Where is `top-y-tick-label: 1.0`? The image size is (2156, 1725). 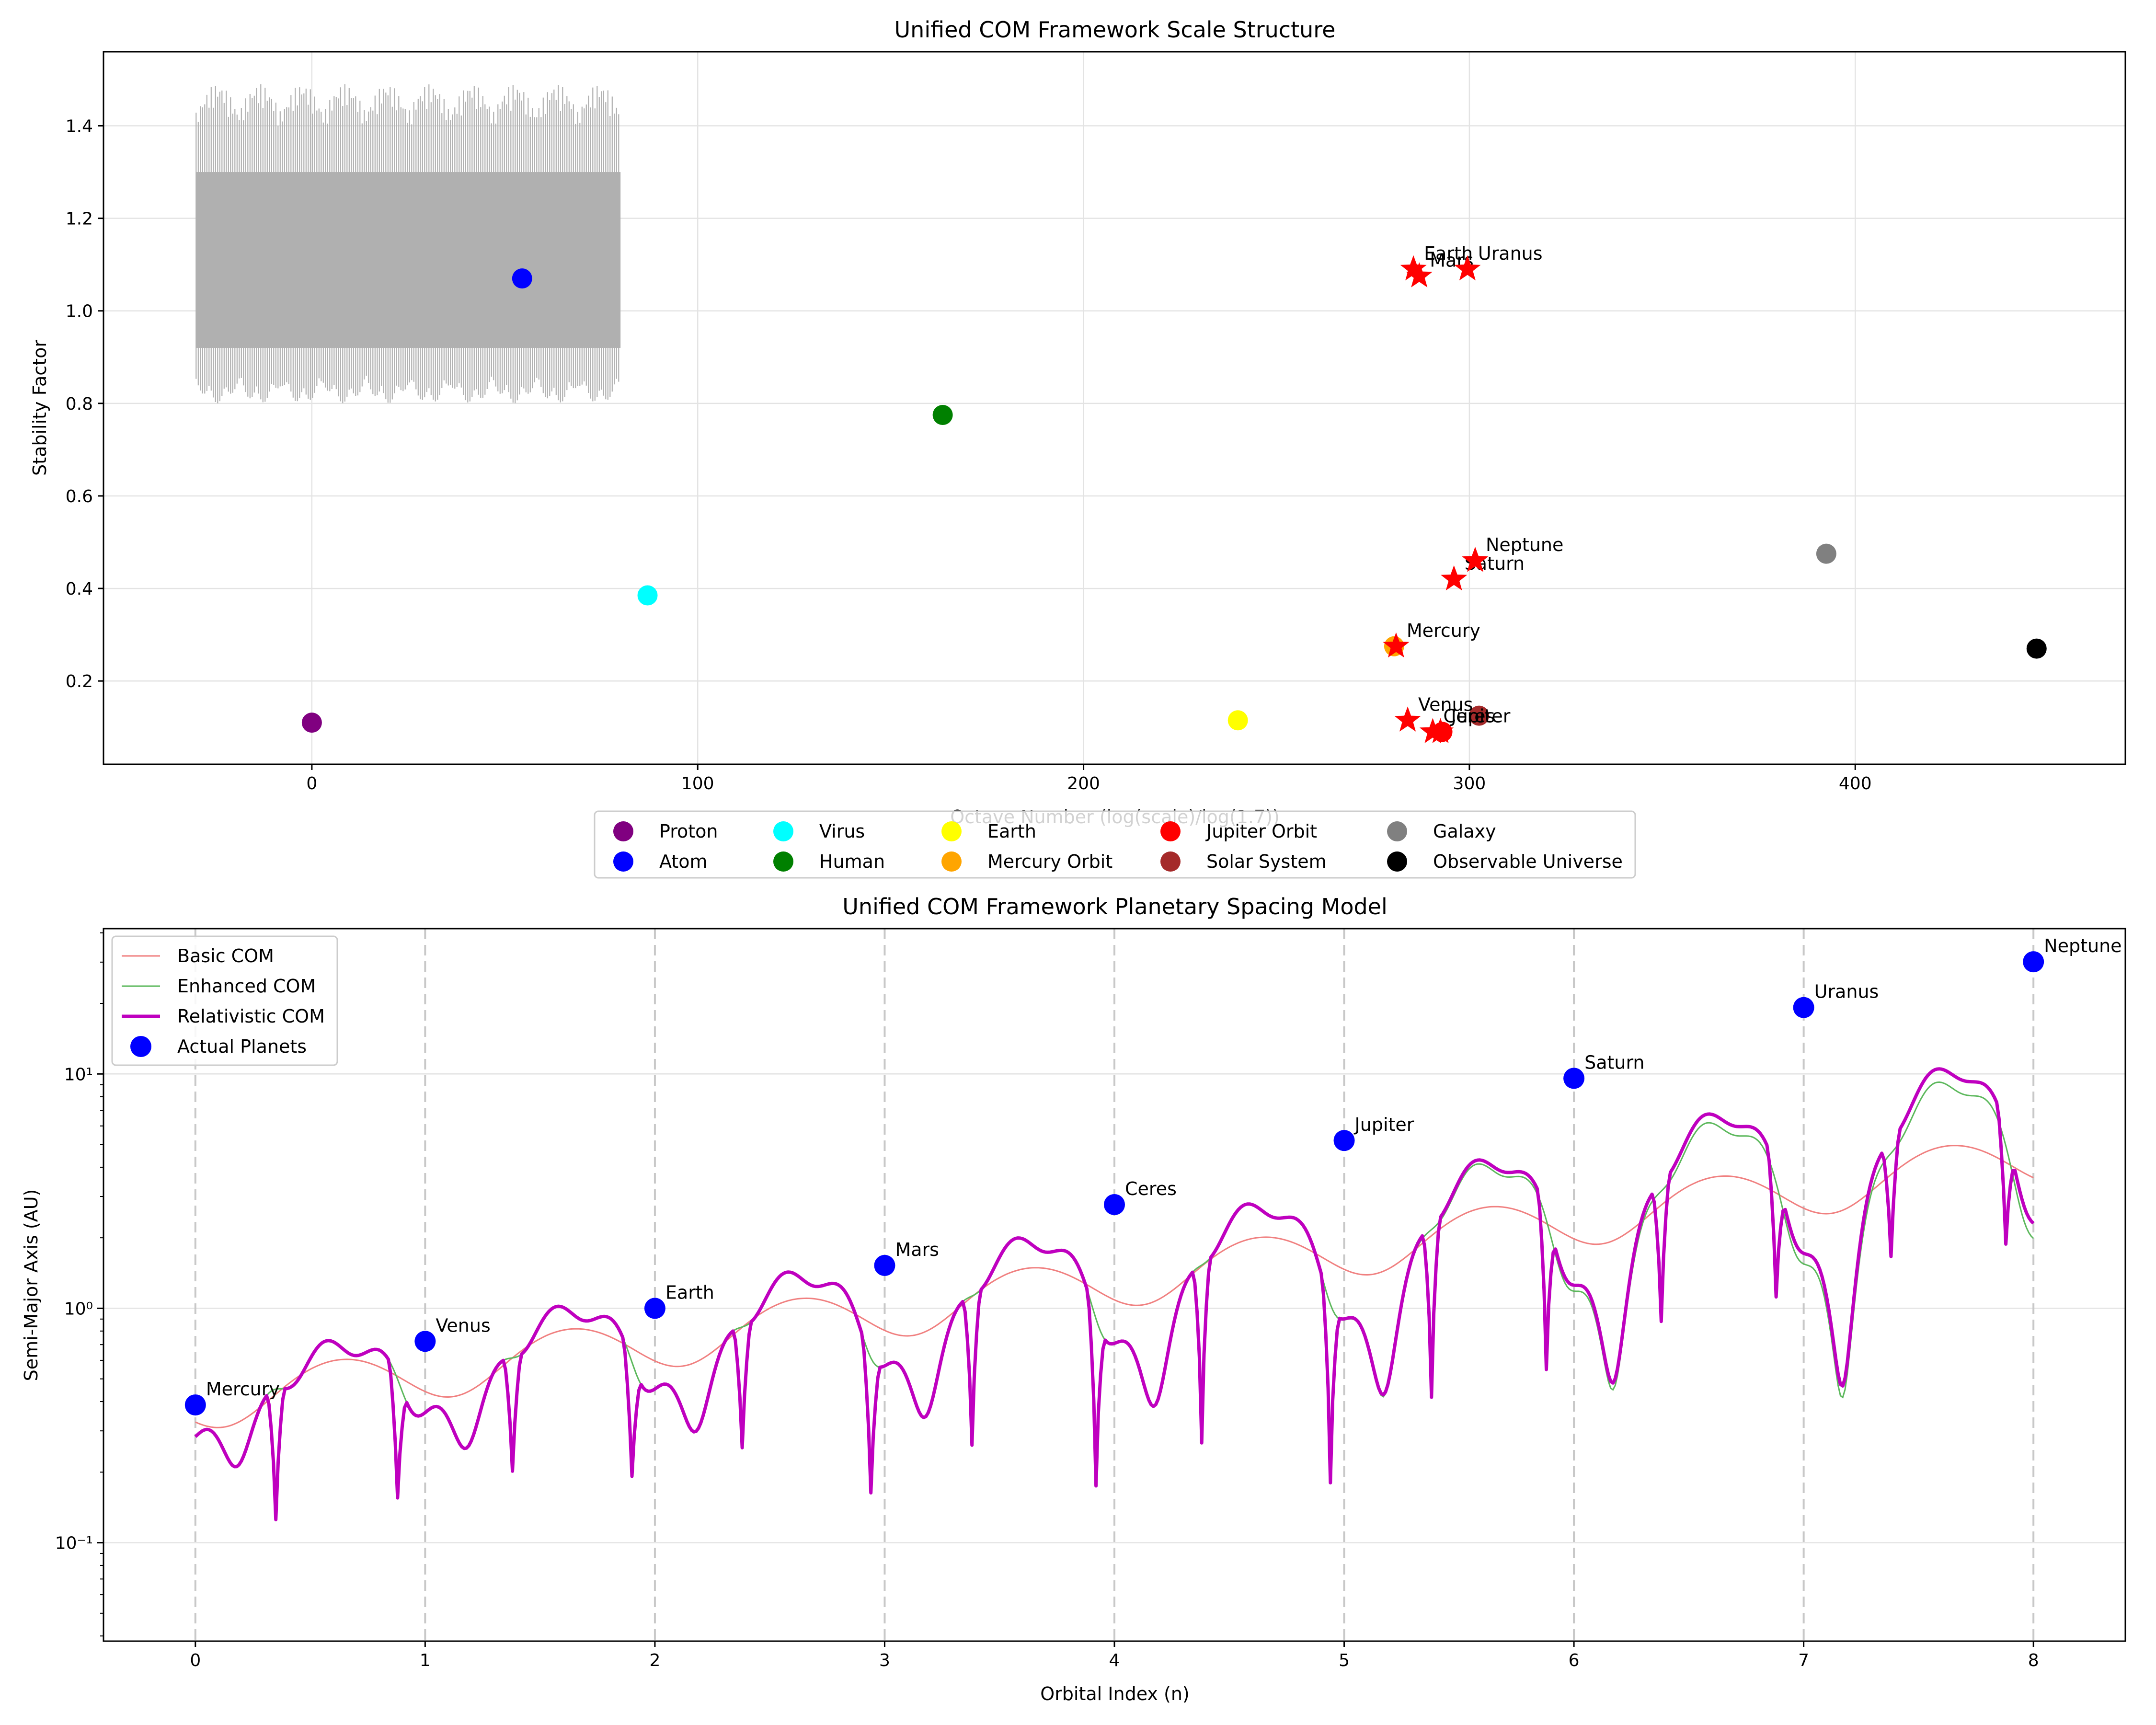
top-y-tick-label: 1.0 is located at coordinates (79, 312).